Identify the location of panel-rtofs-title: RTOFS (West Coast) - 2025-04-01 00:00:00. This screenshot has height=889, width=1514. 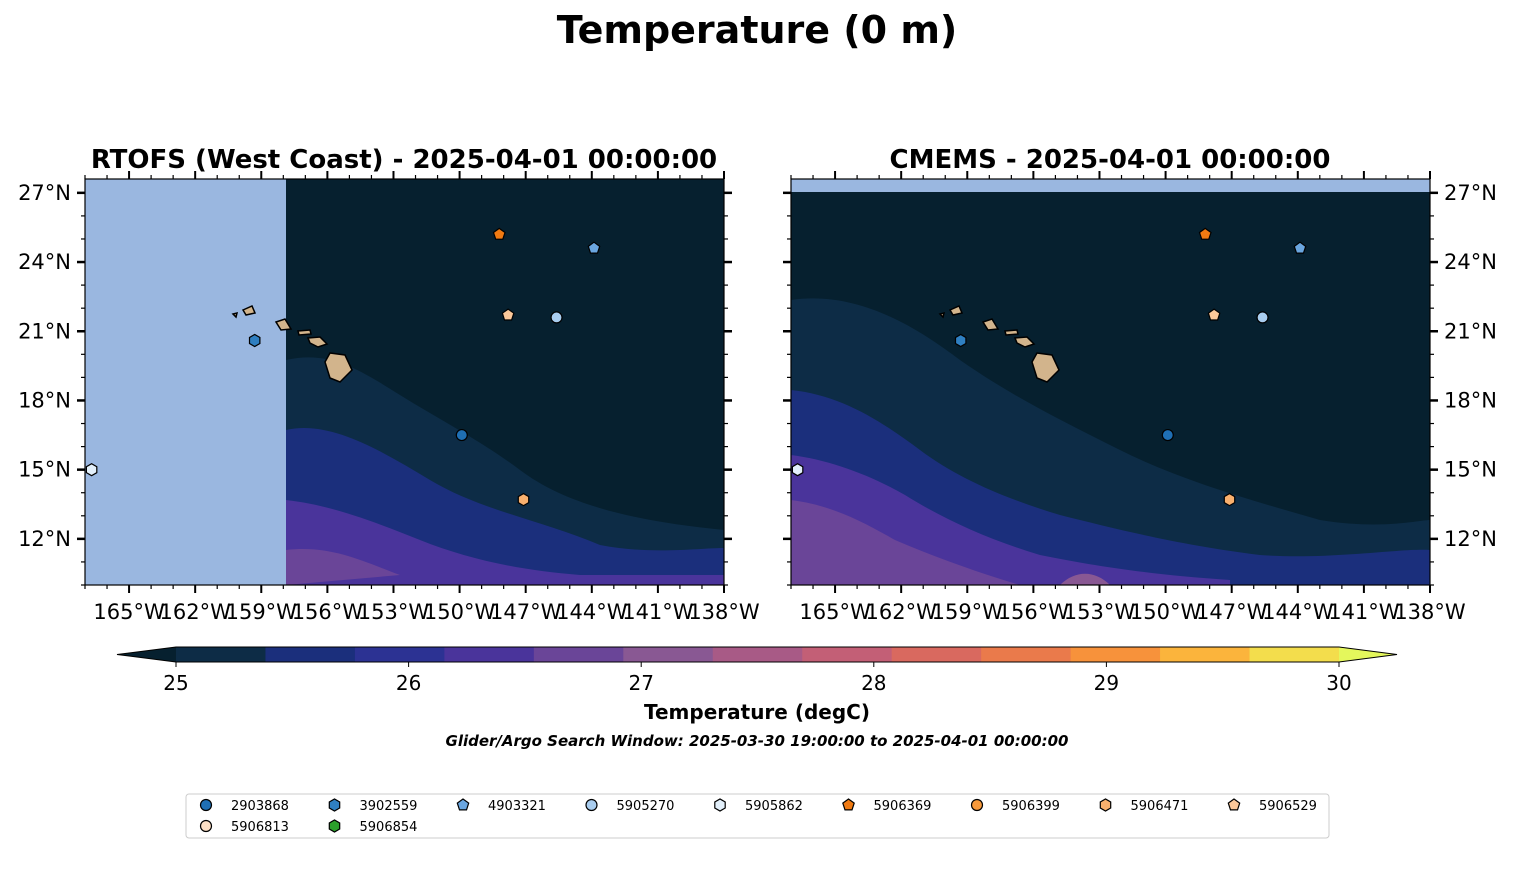
(404, 160).